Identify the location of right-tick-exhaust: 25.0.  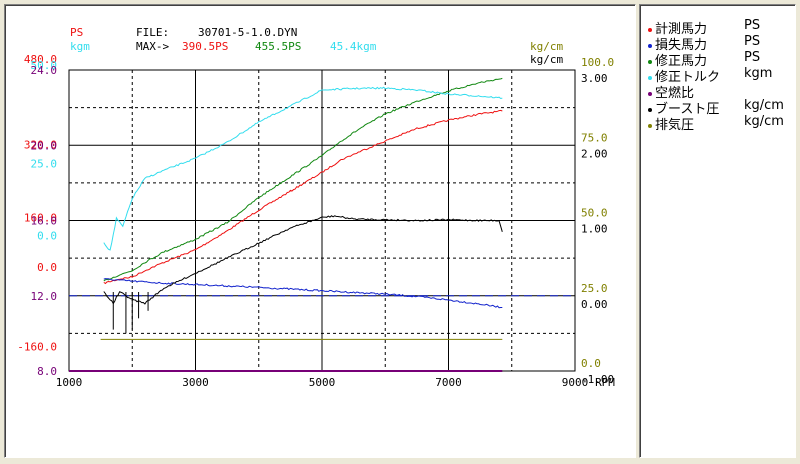
(594, 288).